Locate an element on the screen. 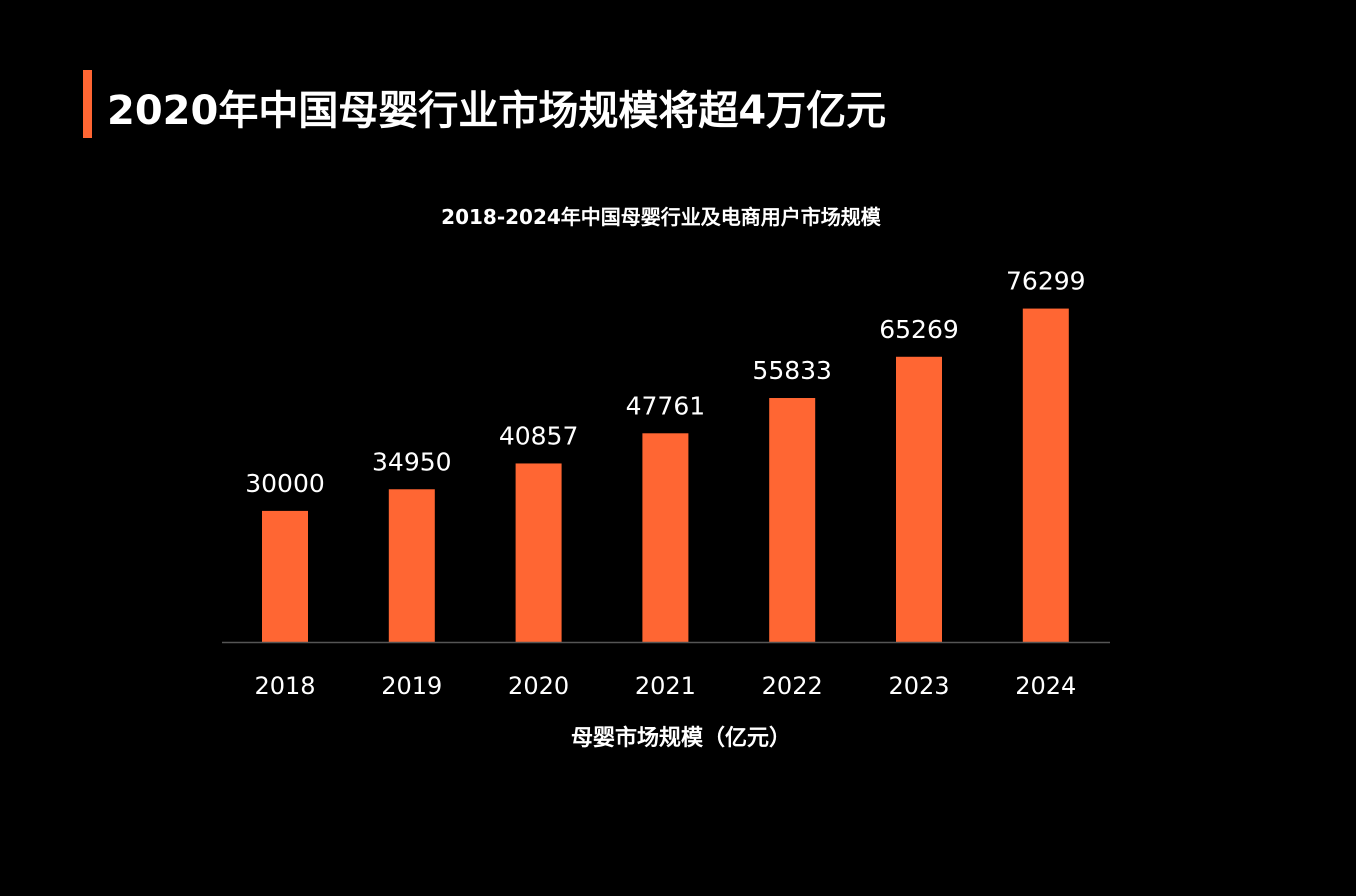 The image size is (1356, 896). x-tick-label-2020: 2020 is located at coordinates (538, 686).